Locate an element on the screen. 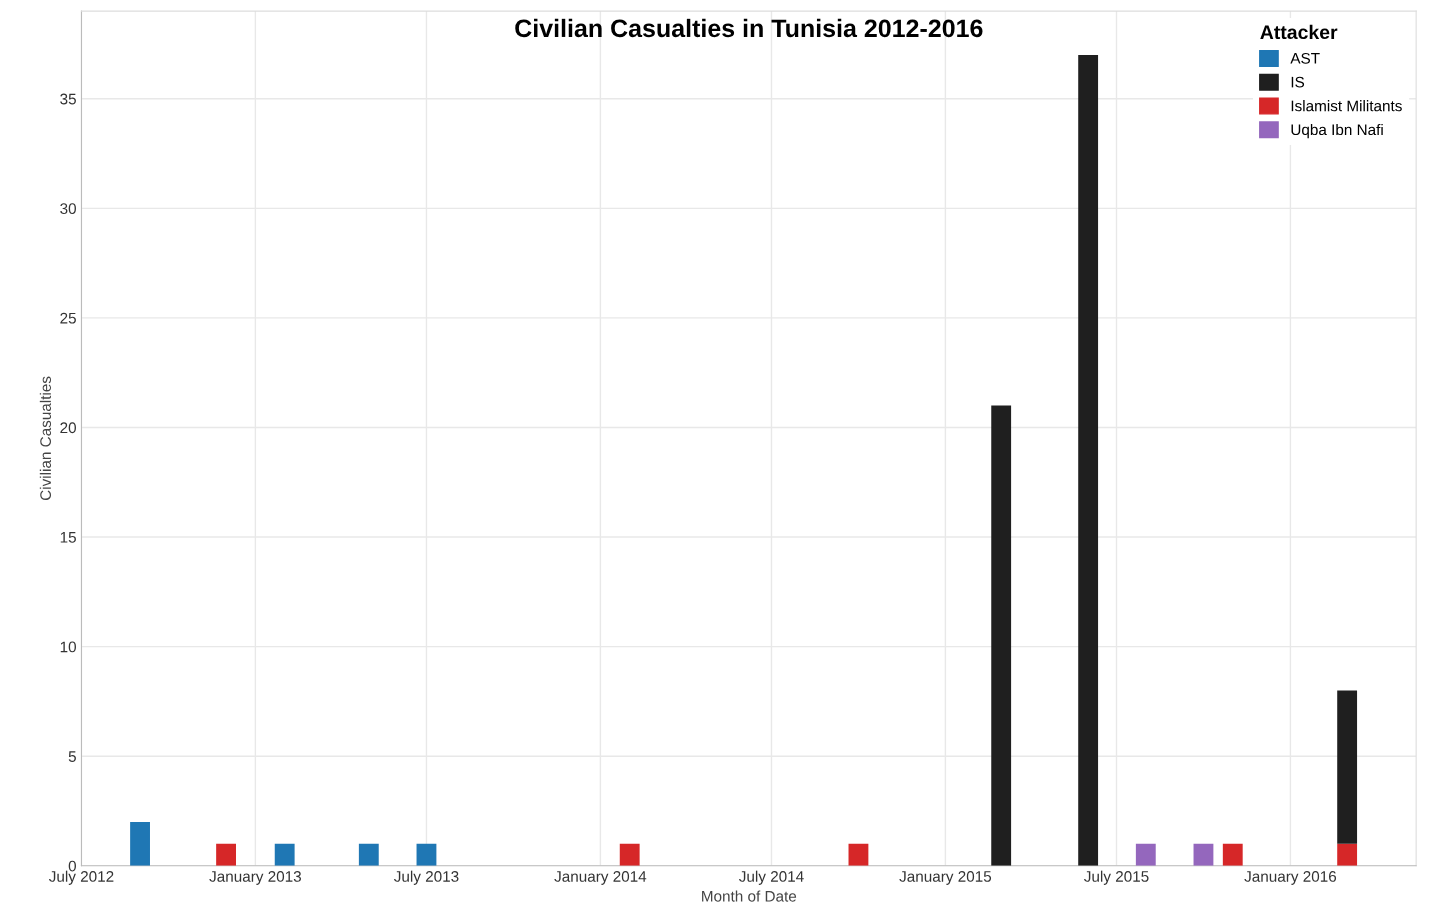  y-tick-label: 0 is located at coordinates (72, 866).